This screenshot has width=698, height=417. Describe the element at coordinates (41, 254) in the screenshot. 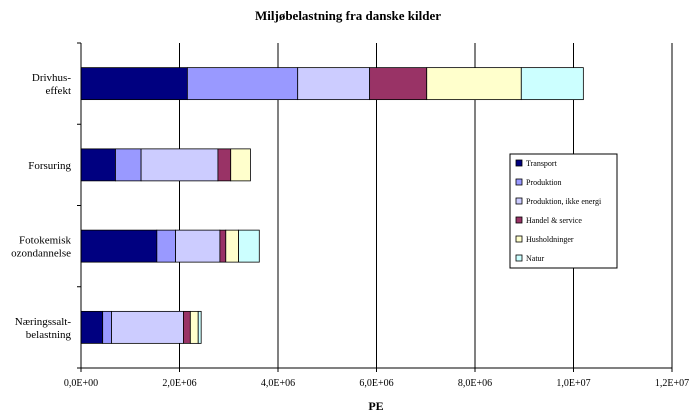

I see `category-label: ozondannelse` at that location.